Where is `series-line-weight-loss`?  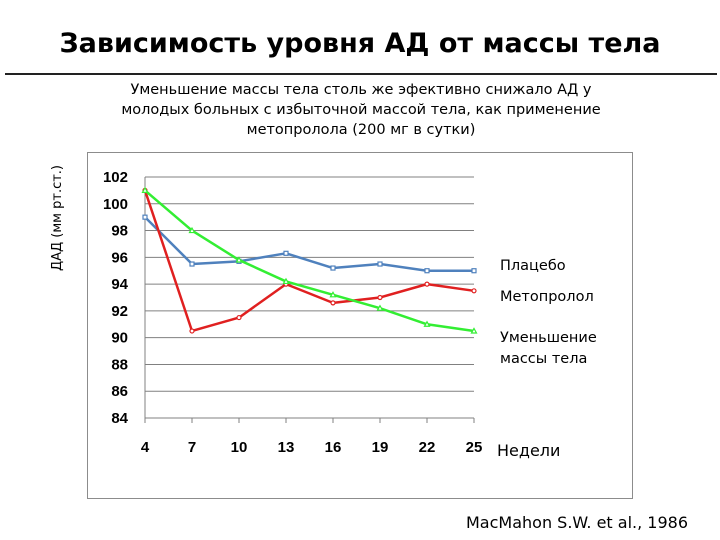
series-line-weight-loss is located at coordinates (309, 261).